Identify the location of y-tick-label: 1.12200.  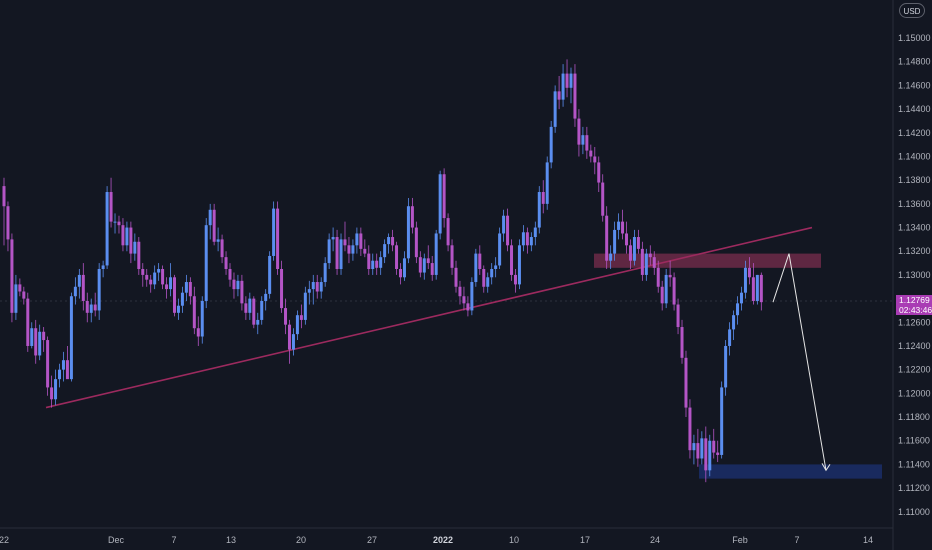
(914, 370).